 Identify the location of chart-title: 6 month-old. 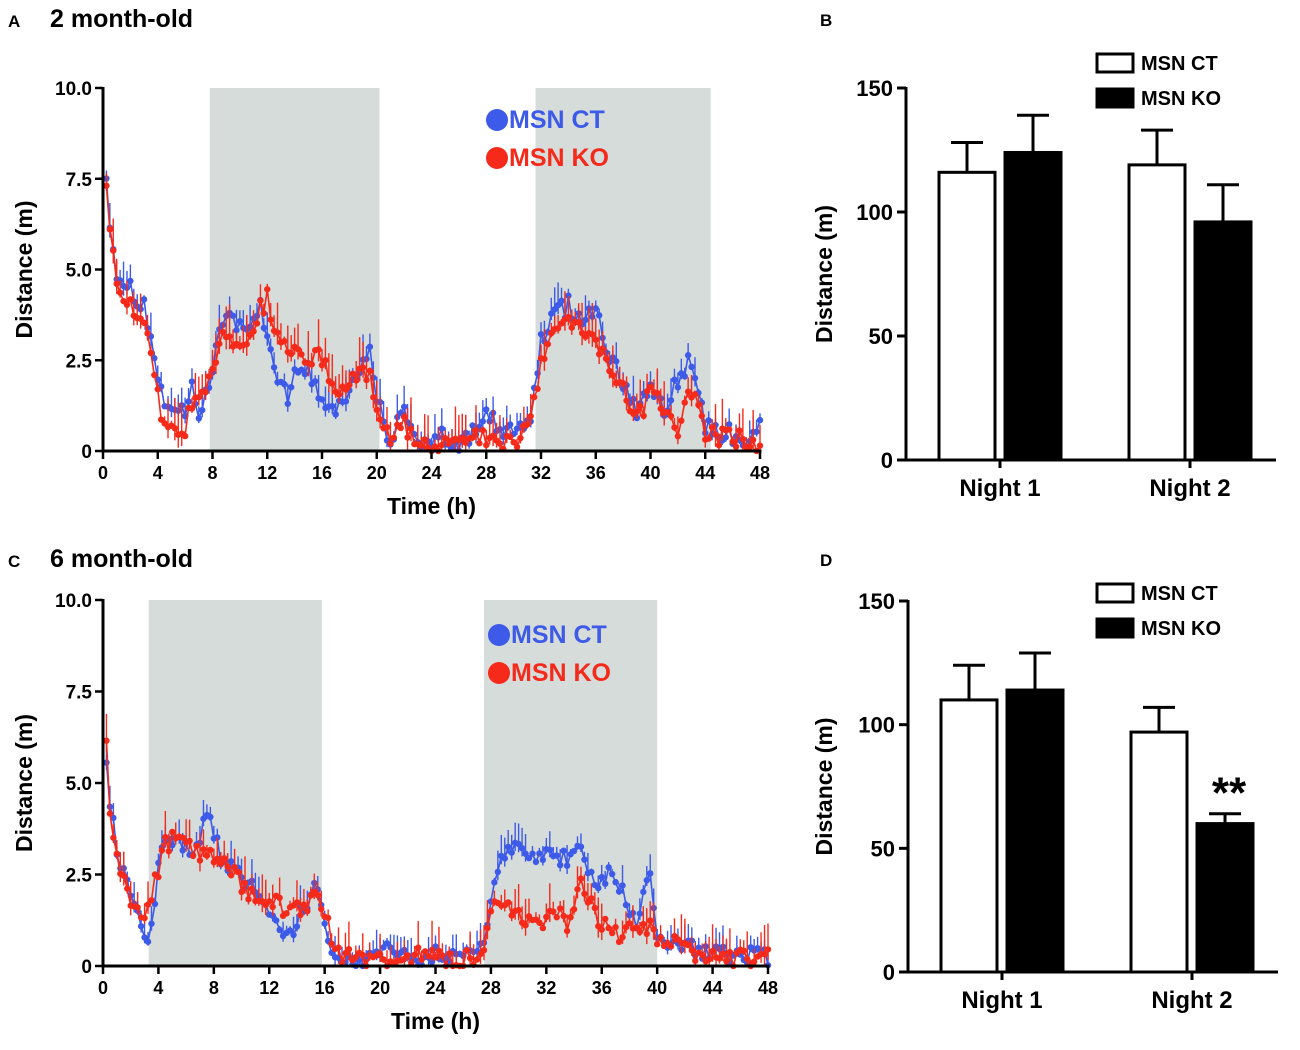
(121, 559).